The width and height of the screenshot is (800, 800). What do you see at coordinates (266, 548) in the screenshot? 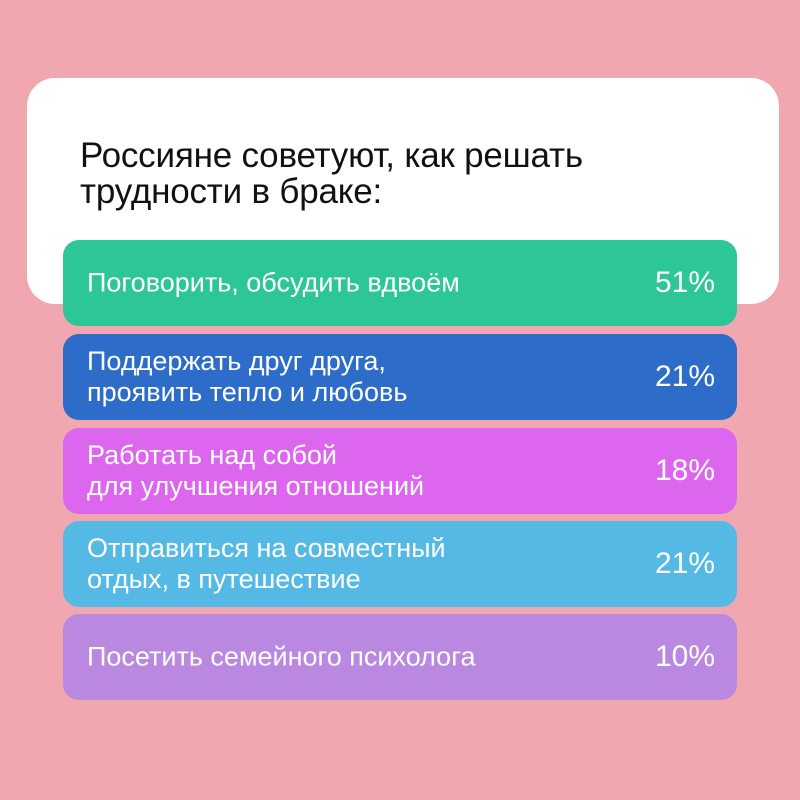
I see `bar-label-line: Отправиться на совместный` at bounding box center [266, 548].